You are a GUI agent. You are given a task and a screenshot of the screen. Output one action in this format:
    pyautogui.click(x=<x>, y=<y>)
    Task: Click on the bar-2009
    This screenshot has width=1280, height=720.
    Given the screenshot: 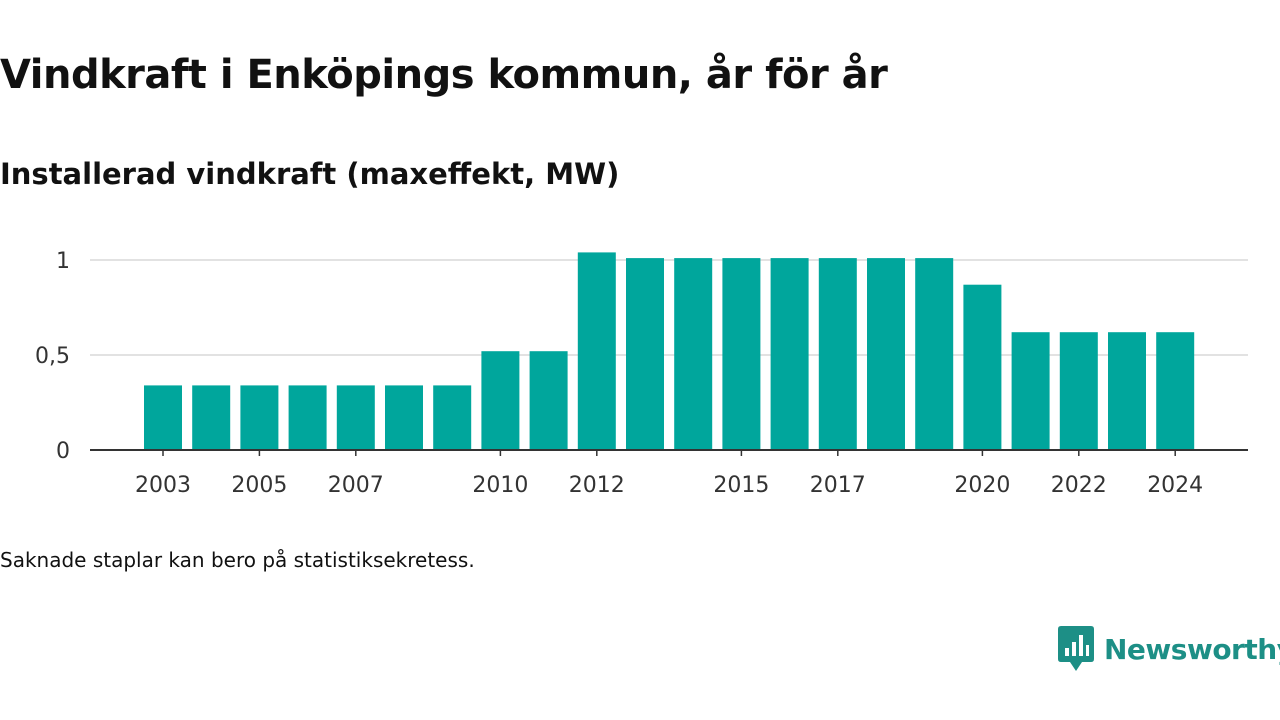 What is the action you would take?
    pyautogui.click(x=452, y=417)
    